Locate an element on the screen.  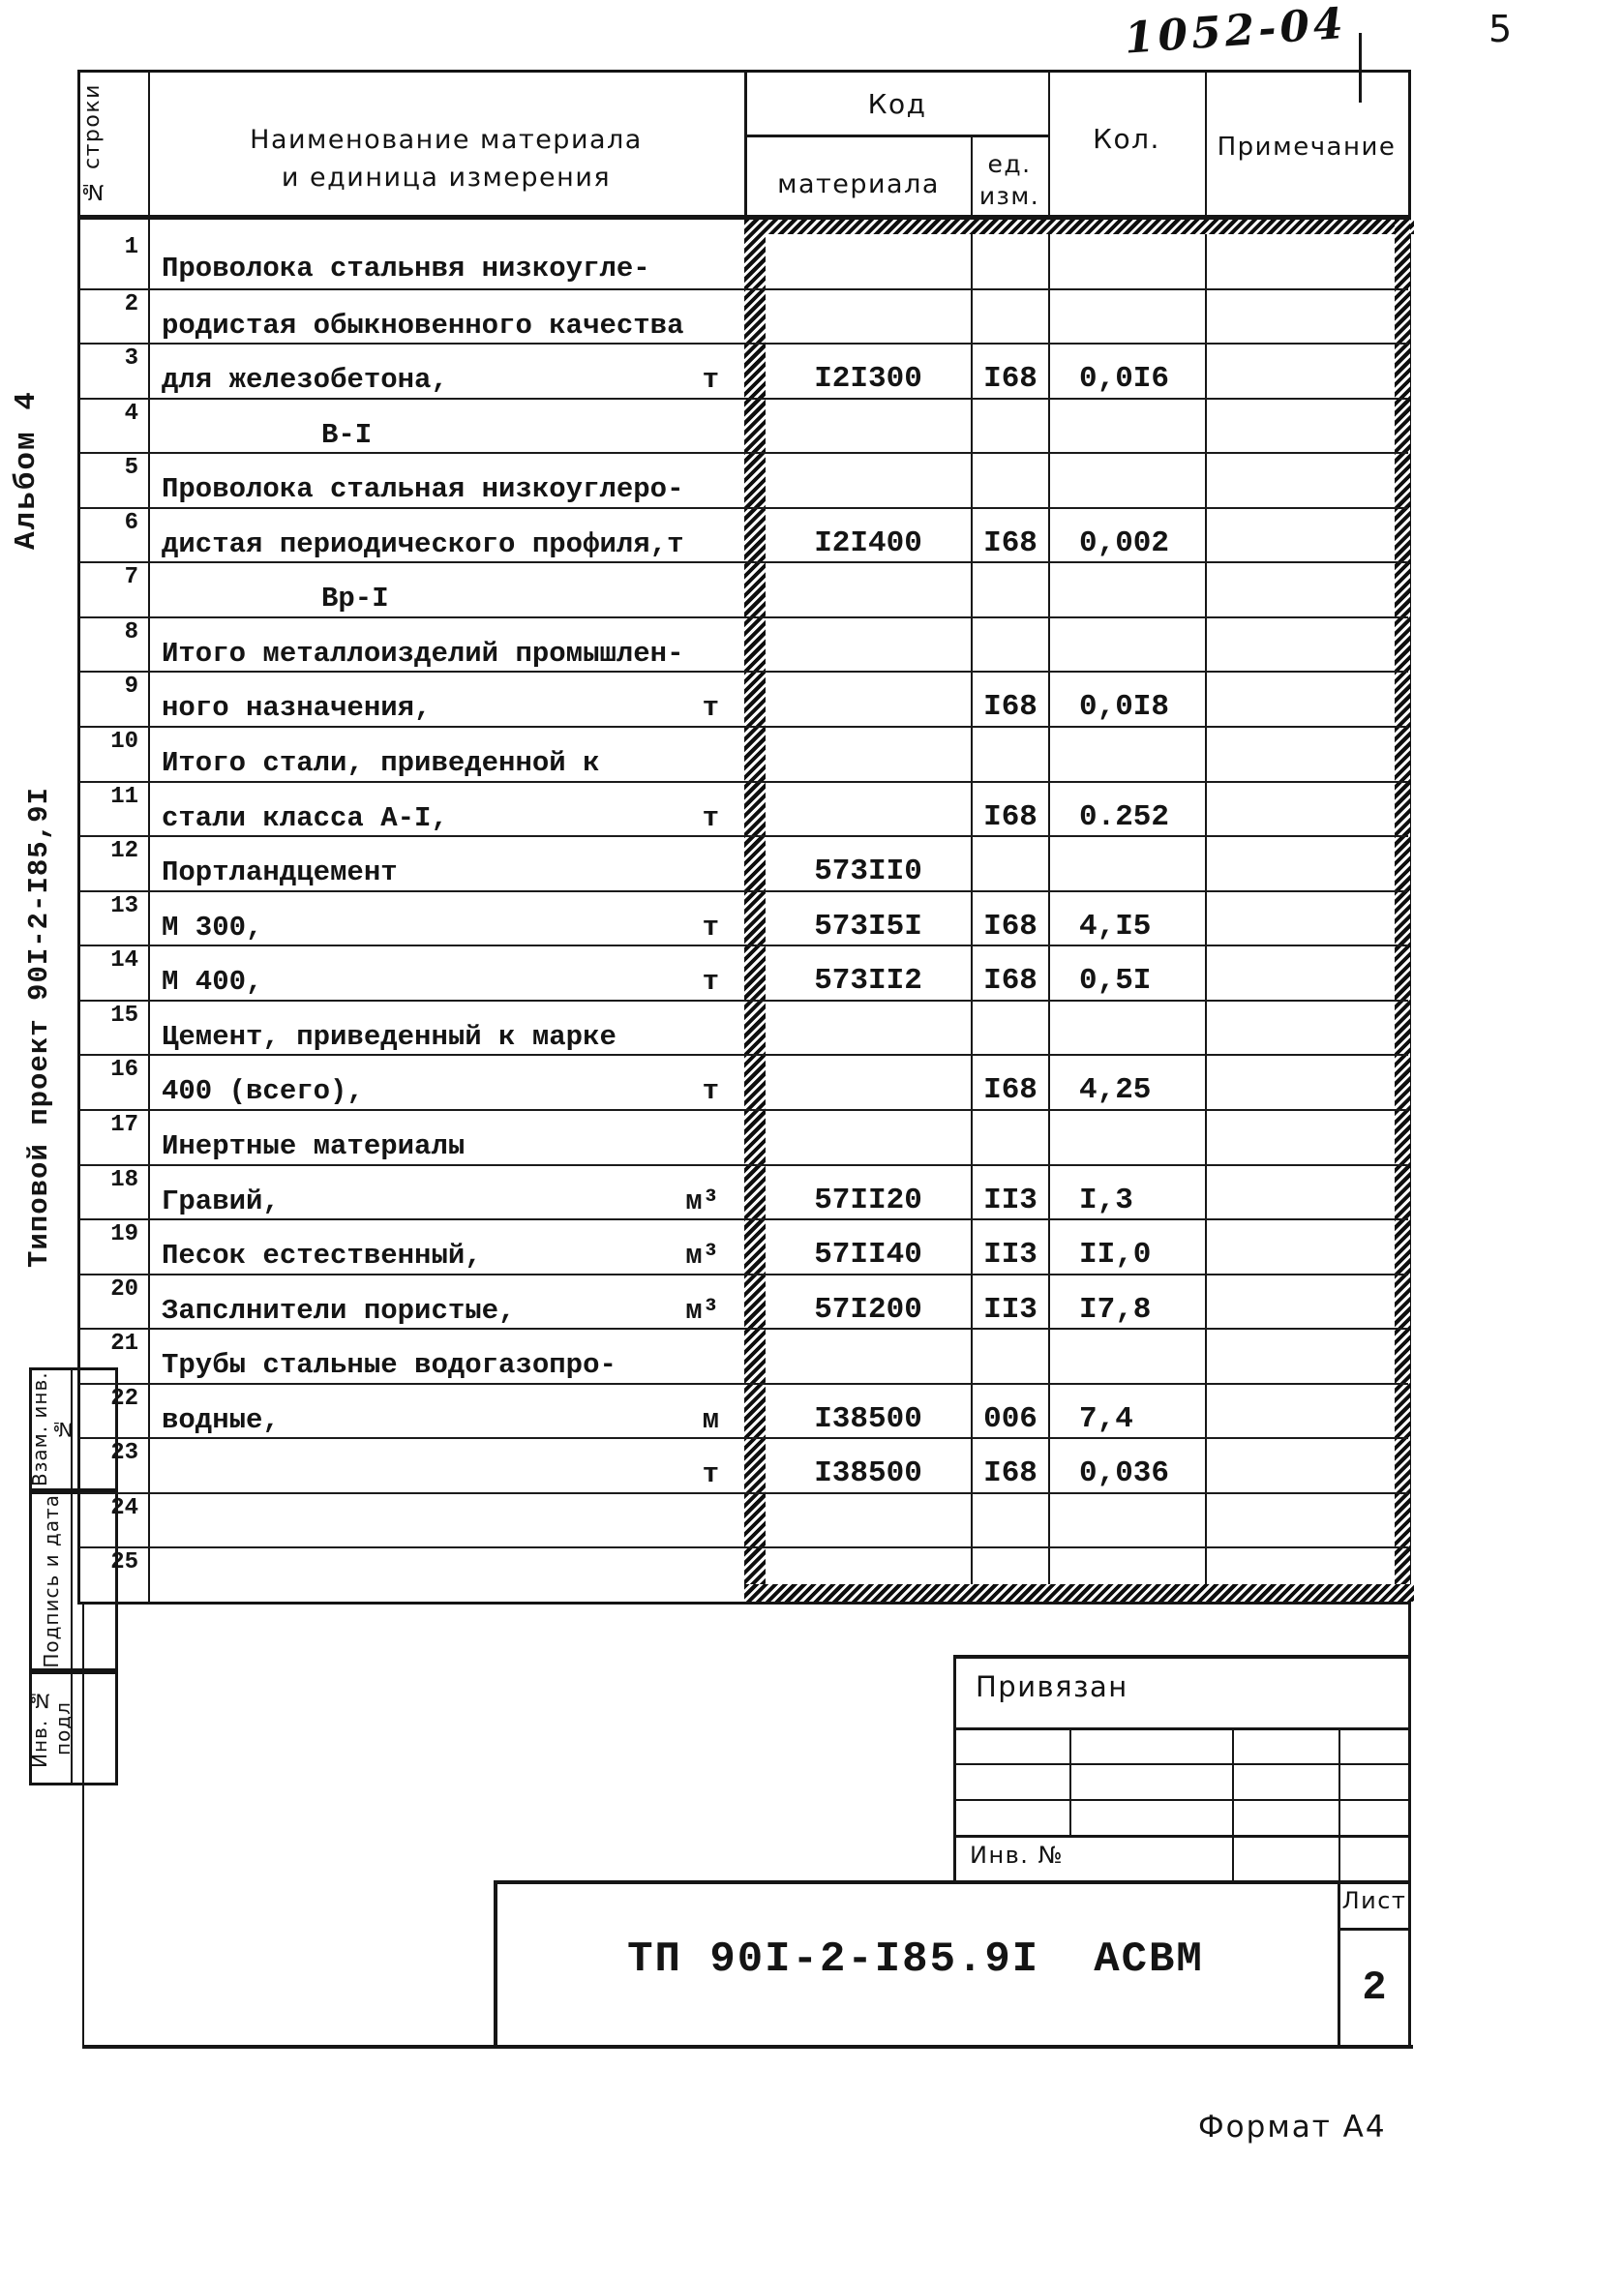
row-material-code: 57II40 is located at coordinates (868, 1256).